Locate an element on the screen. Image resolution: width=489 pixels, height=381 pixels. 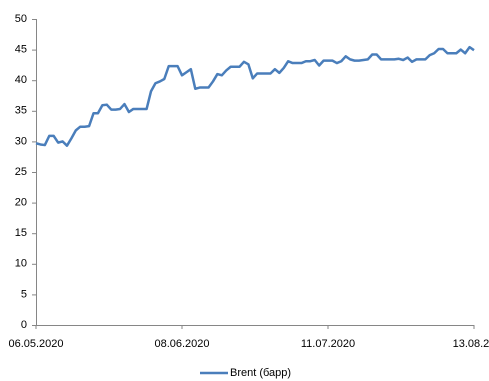
y-tick-label: 10 is located at coordinates (21, 264).